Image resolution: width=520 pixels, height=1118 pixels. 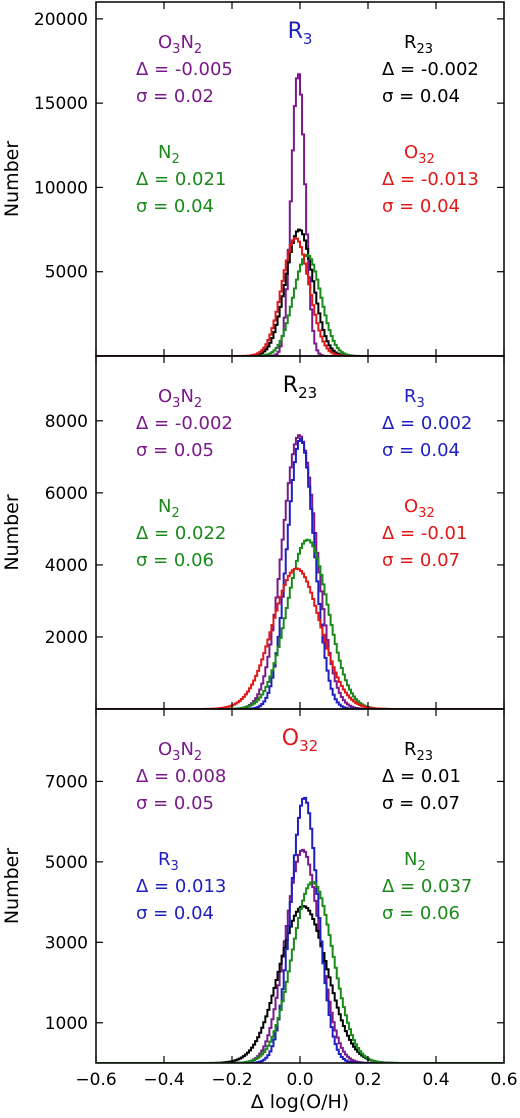 I want to click on annotation-n2: N2Δ = 0.037 σ = 0.06, so click(x=427, y=886).